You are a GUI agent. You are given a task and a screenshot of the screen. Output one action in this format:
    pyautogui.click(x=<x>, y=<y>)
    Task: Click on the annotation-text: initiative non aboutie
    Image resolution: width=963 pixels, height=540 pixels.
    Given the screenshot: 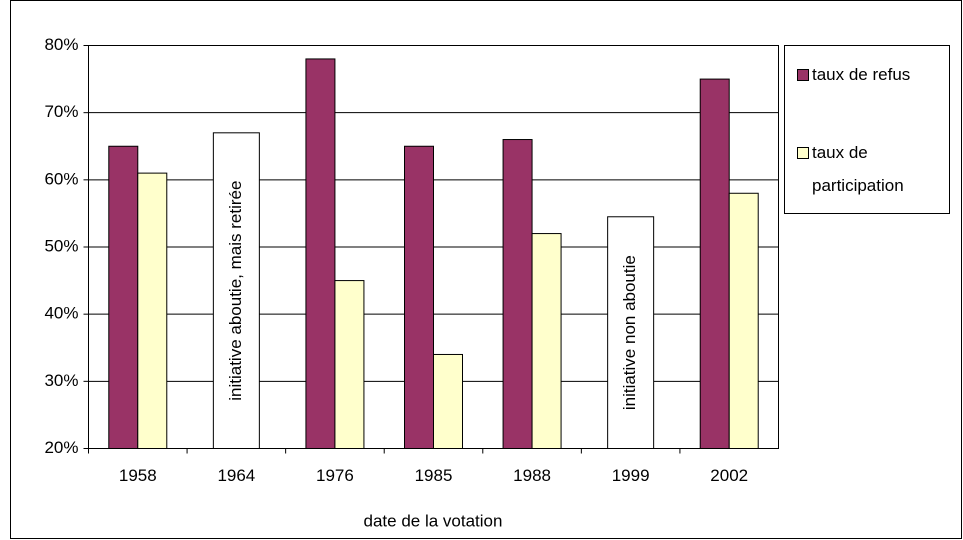 What is the action you would take?
    pyautogui.click(x=629, y=332)
    